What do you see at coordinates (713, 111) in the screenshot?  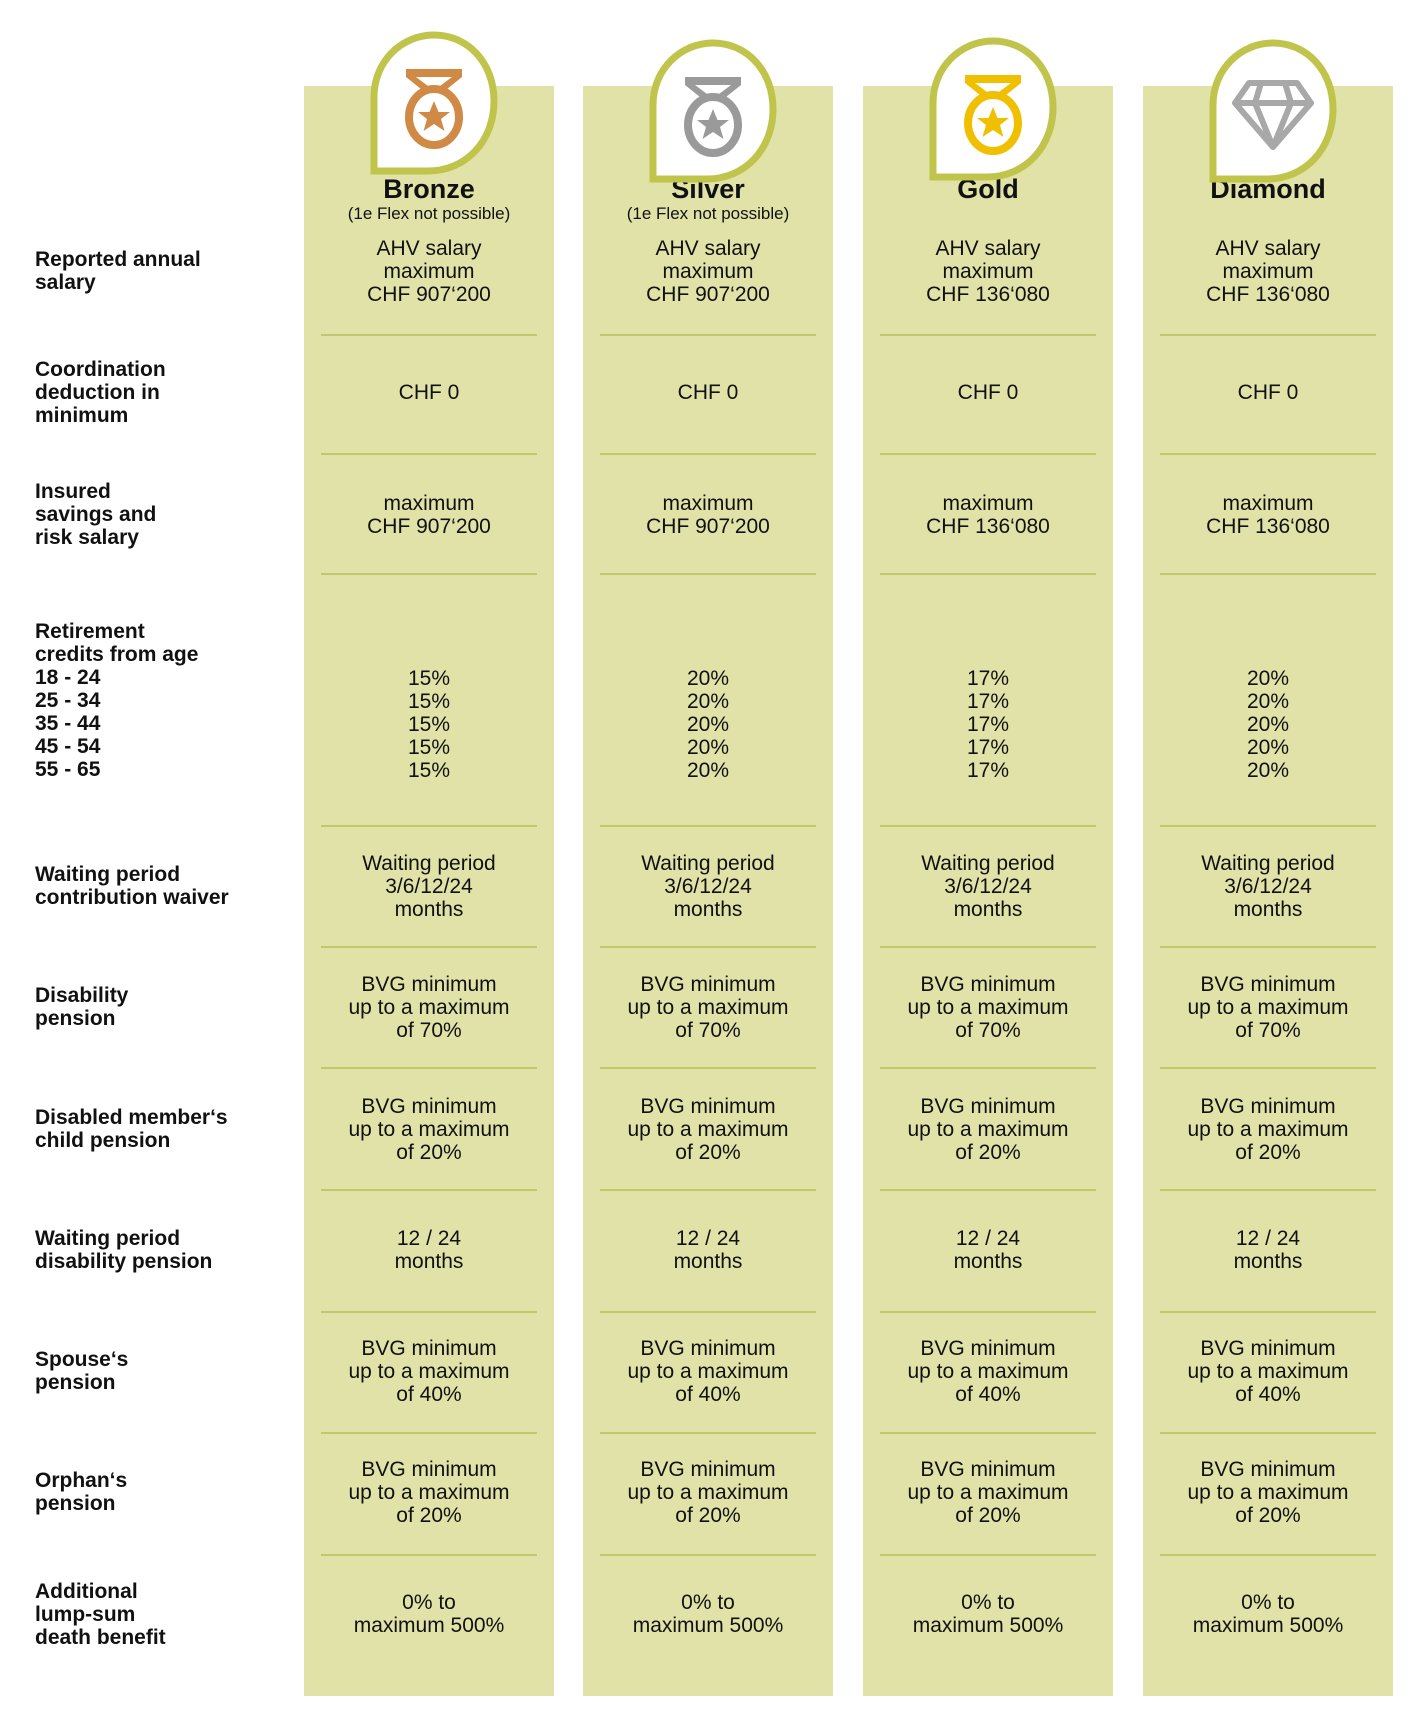 I see `silver-medal-icon` at bounding box center [713, 111].